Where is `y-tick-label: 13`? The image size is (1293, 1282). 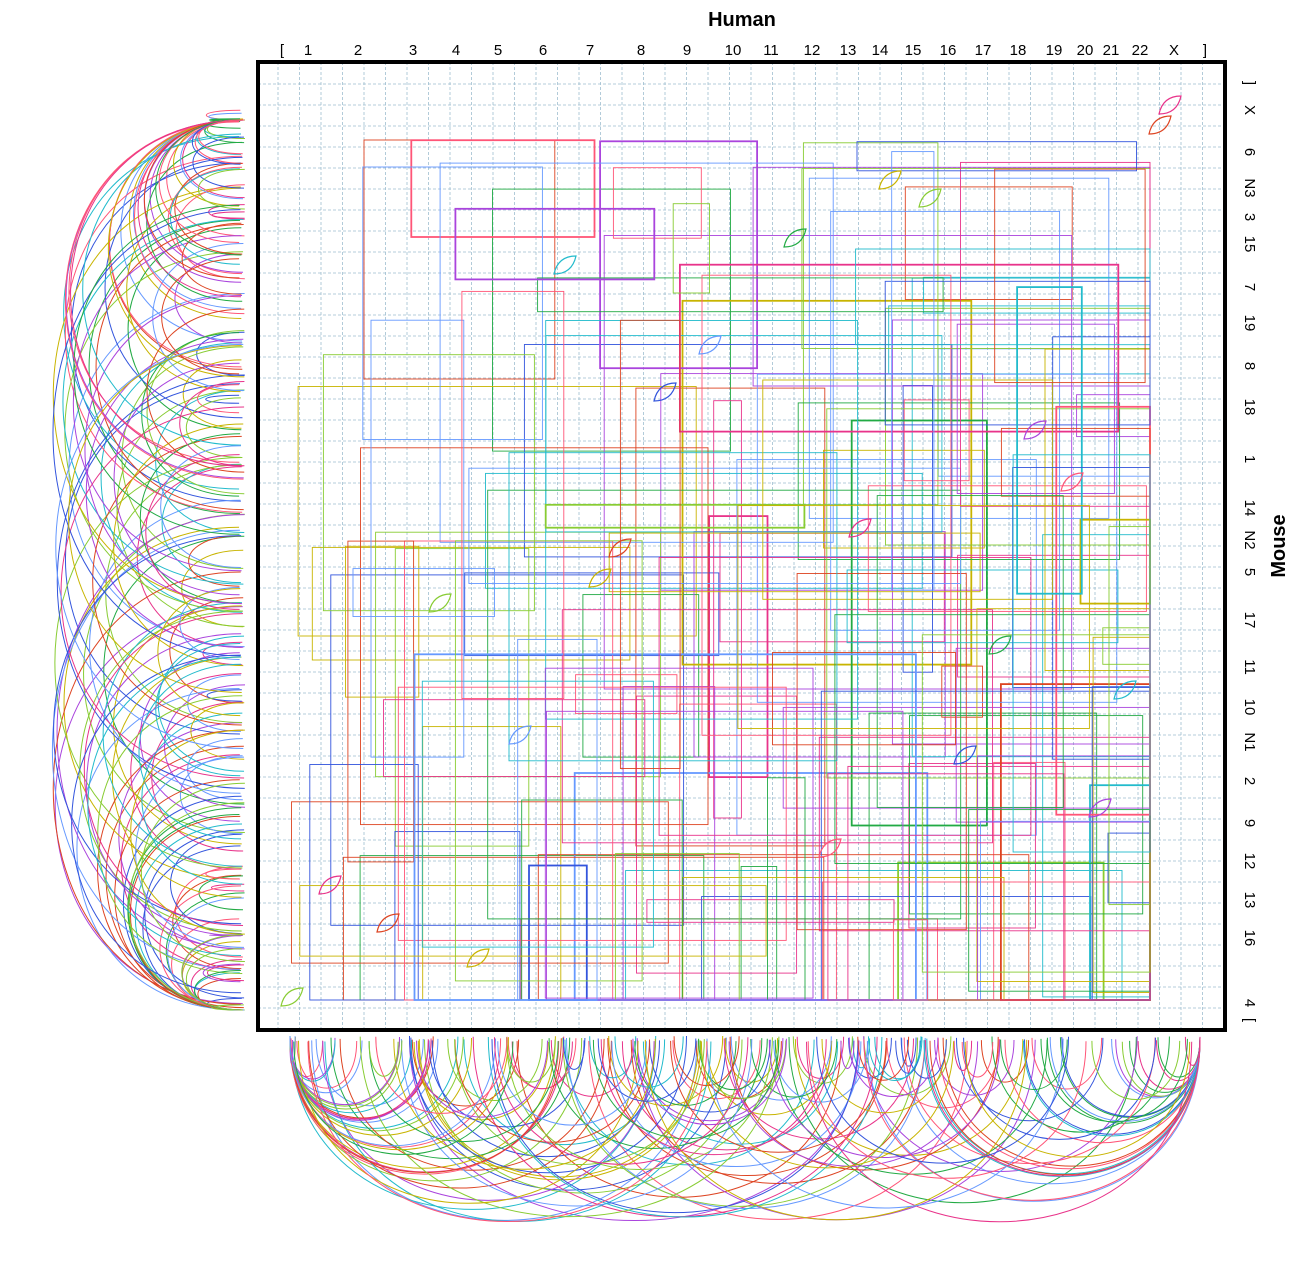 y-tick-label: 13 is located at coordinates (1249, 900).